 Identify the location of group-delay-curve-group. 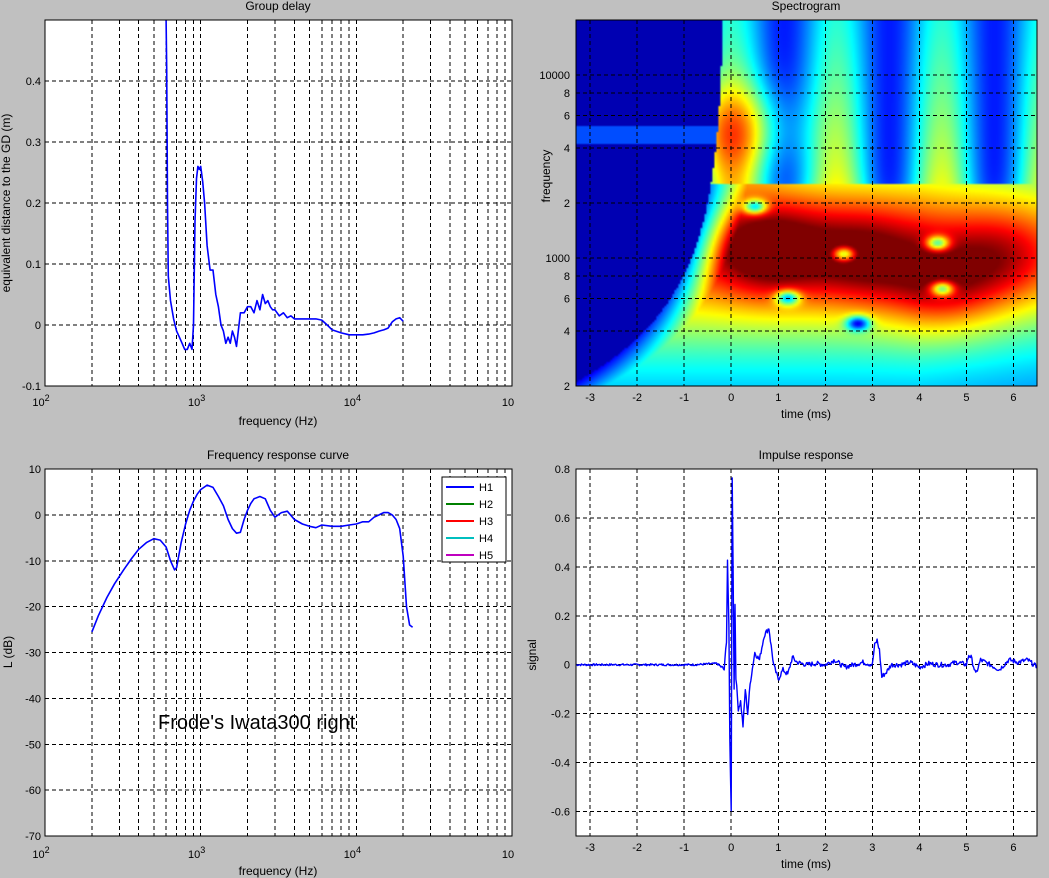
(284, 185).